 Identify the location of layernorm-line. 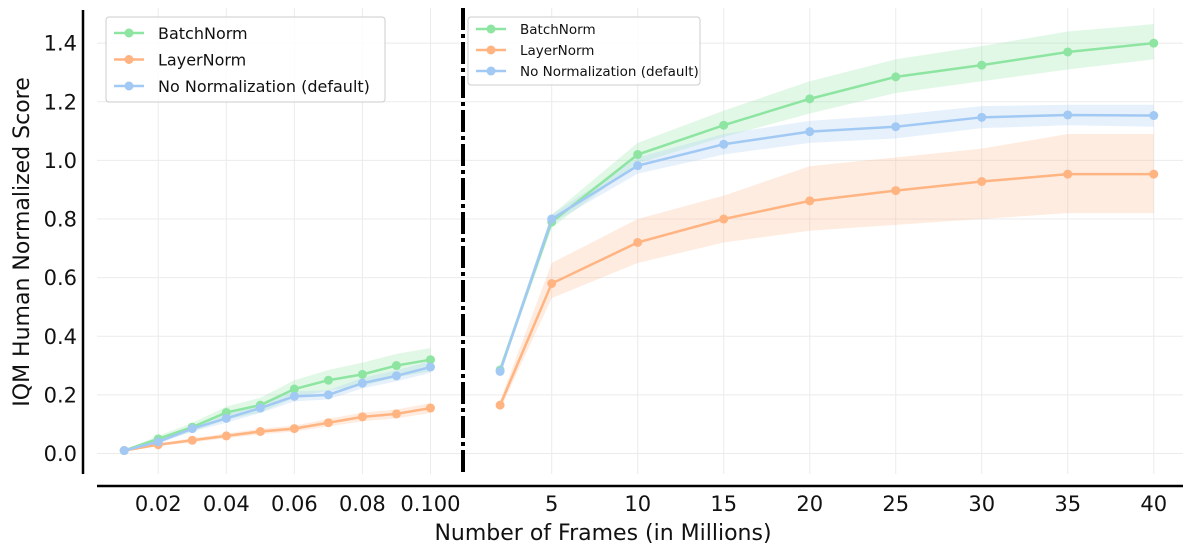
(277, 429).